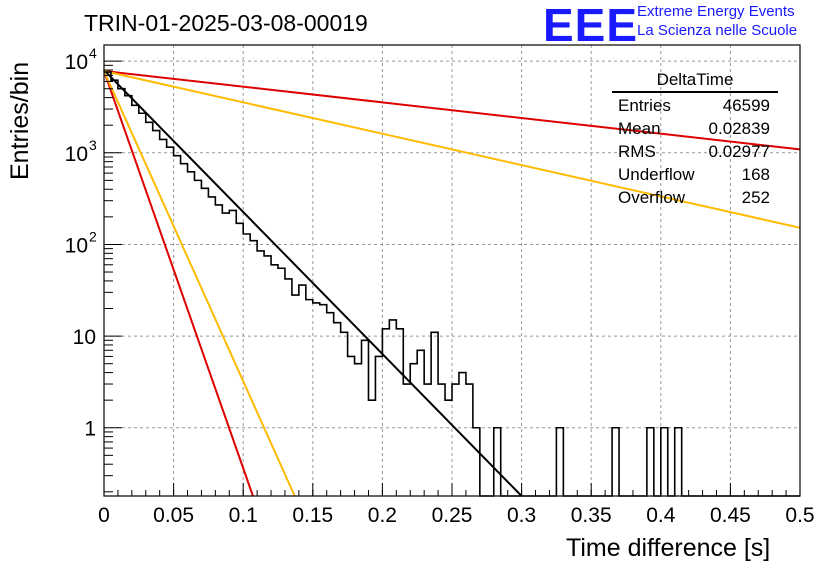  Describe the element at coordinates (93, 53) in the screenshot. I see `y-tick-exponent: 4` at that location.